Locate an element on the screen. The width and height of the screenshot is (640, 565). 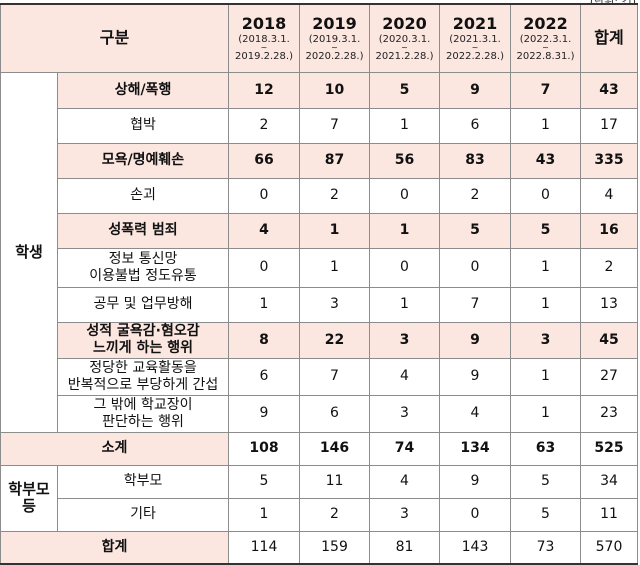
period-end: 2021.2.28.) is located at coordinates (404, 57).